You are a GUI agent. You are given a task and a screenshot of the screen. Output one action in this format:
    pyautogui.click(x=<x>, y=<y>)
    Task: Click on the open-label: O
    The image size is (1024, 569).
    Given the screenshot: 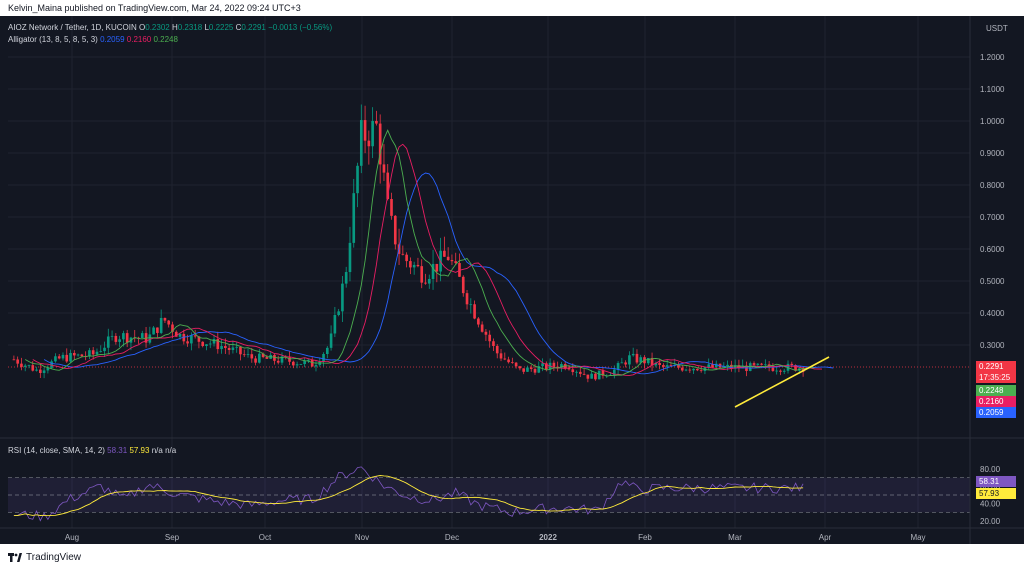 What is the action you would take?
    pyautogui.click(x=142, y=27)
    